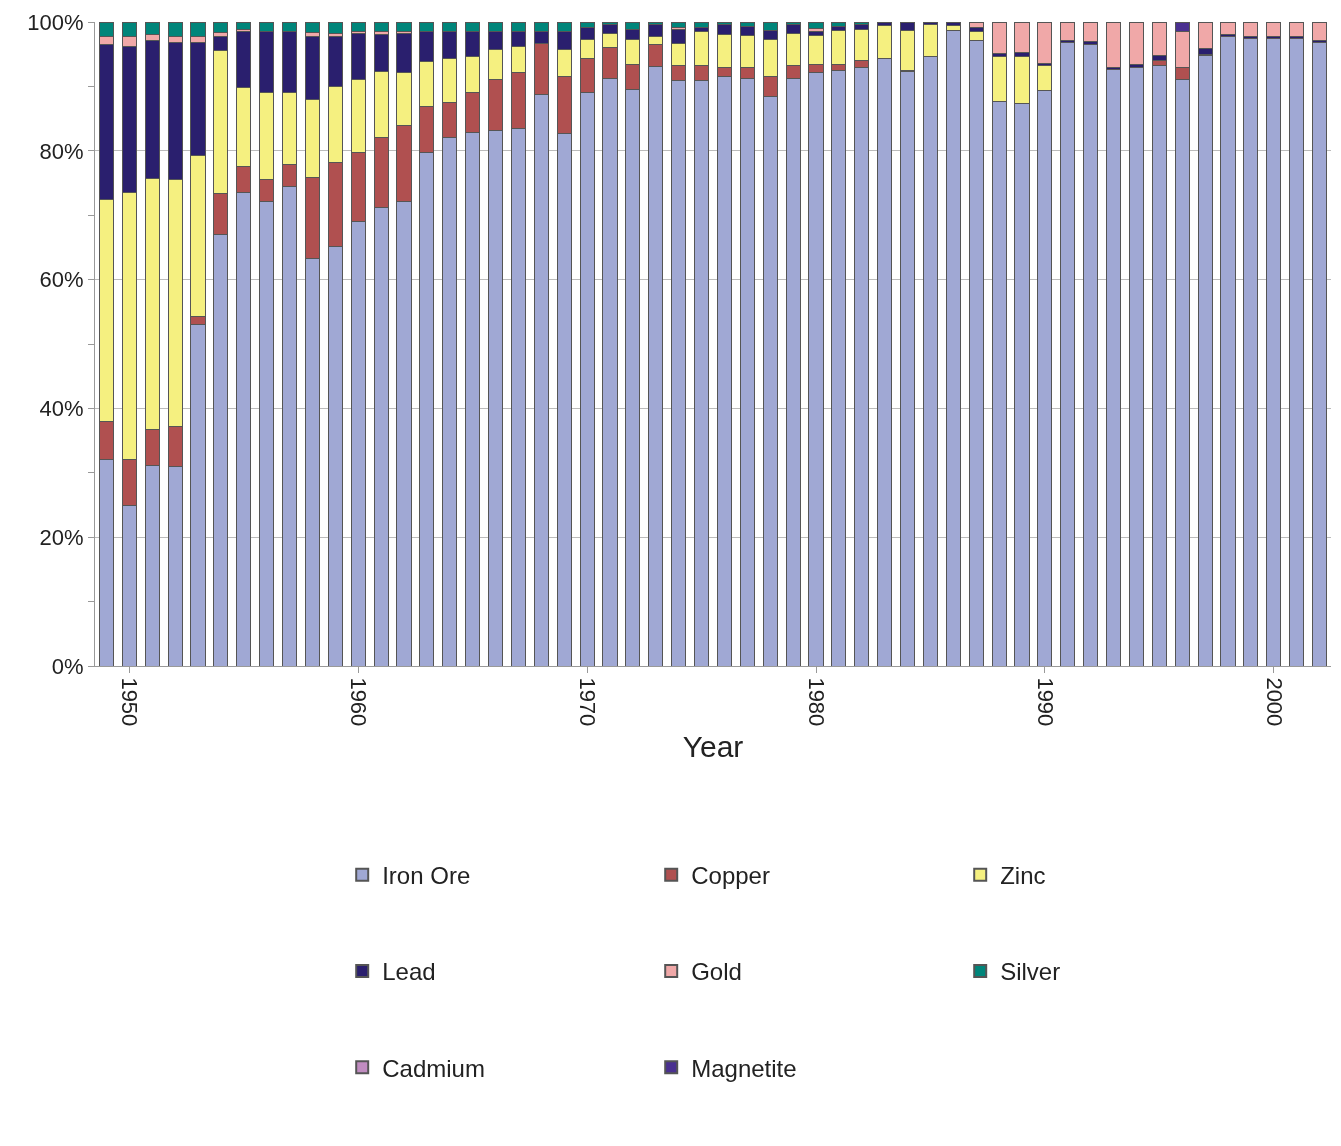 This screenshot has height=1146, width=1341. I want to click on legend-label: Magnetite, so click(744, 1068).